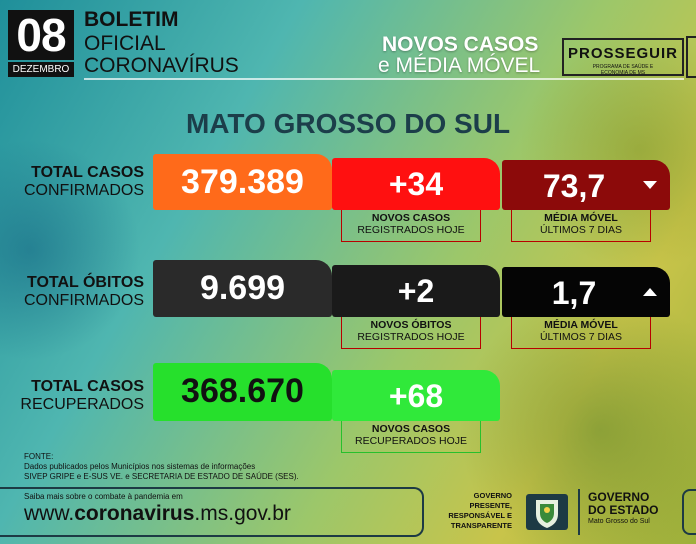  What do you see at coordinates (623, 53) in the screenshot?
I see `logo-main: PROSSEGUIR` at bounding box center [623, 53].